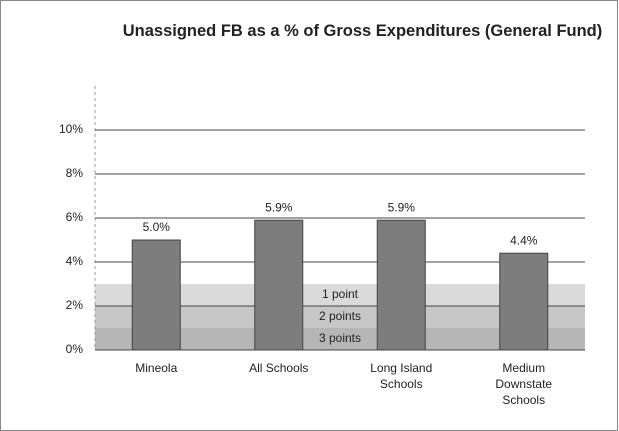 This screenshot has height=431, width=619. Describe the element at coordinates (524, 240) in the screenshot. I see `value-label: 4.4%` at that location.